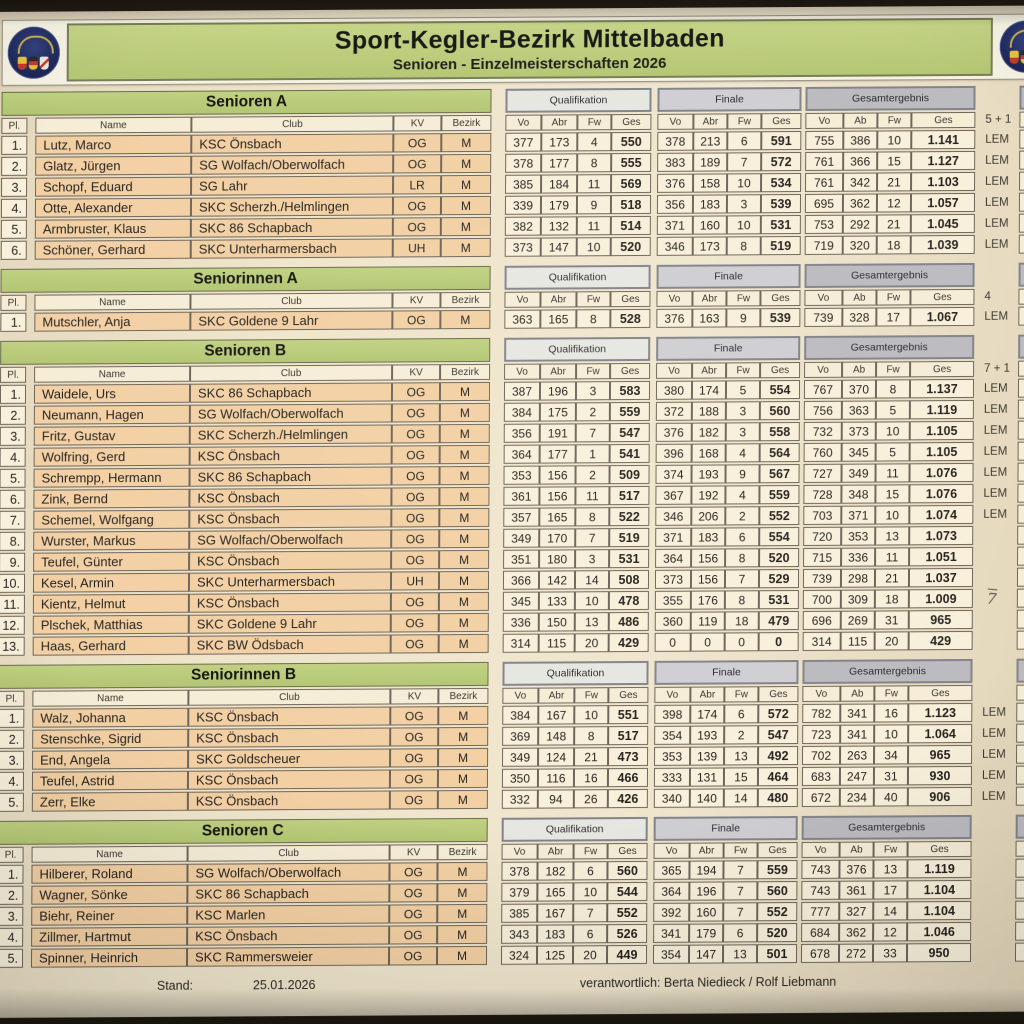 The image size is (1024, 1024). What do you see at coordinates (630, 318) in the screenshot?
I see `qual-score-cell: 528` at bounding box center [630, 318].